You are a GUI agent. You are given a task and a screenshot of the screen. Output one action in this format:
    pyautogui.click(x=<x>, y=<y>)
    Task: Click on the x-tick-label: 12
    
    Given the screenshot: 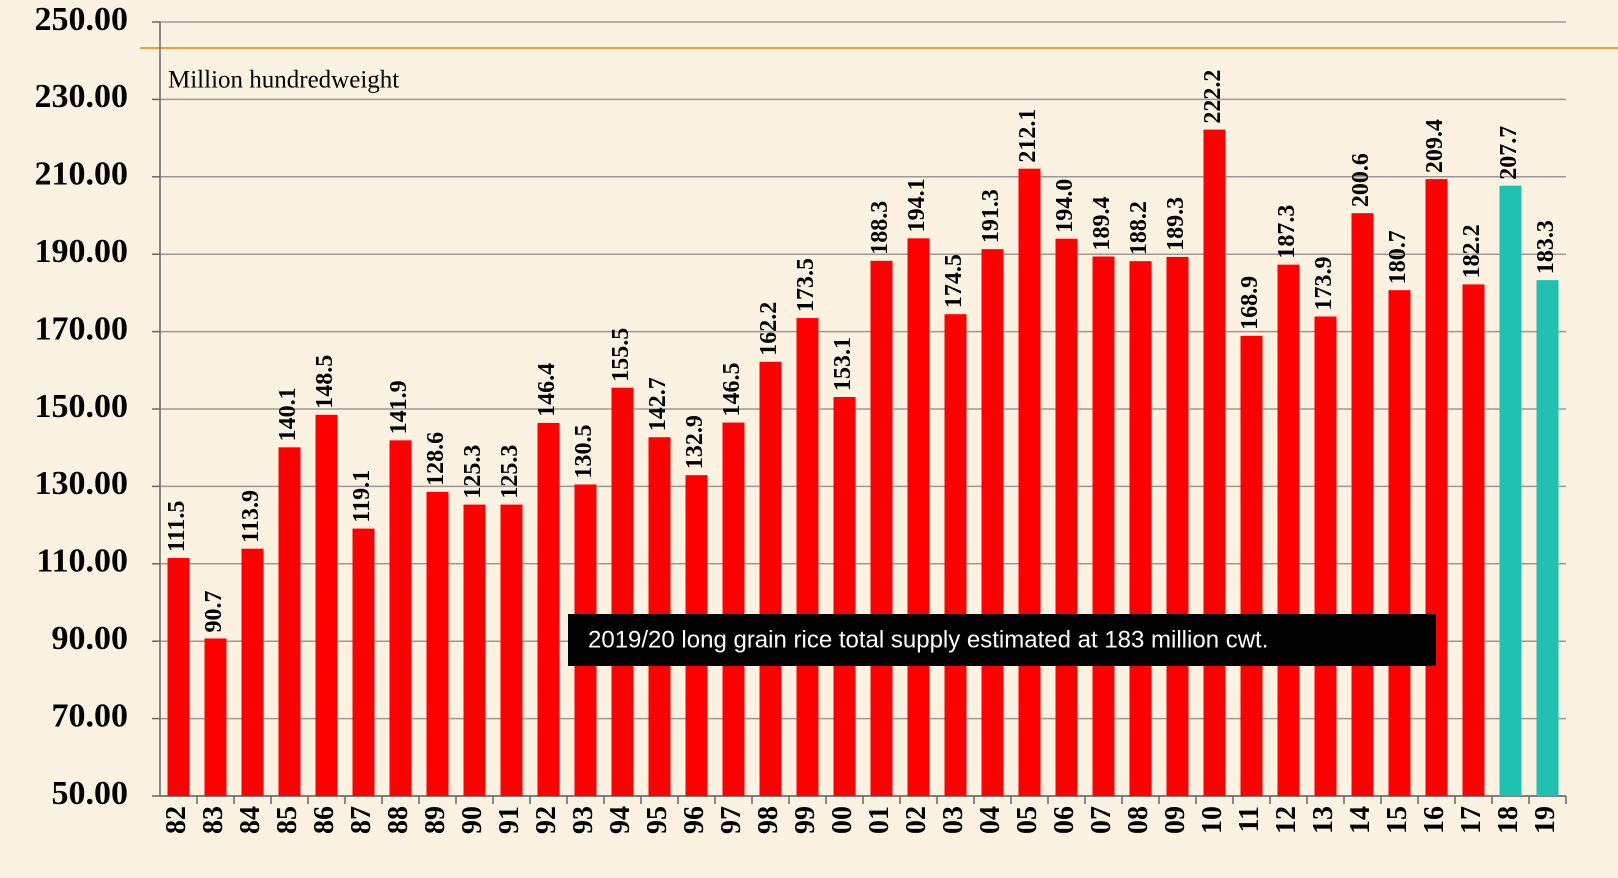 What is the action you would take?
    pyautogui.click(x=1286, y=820)
    